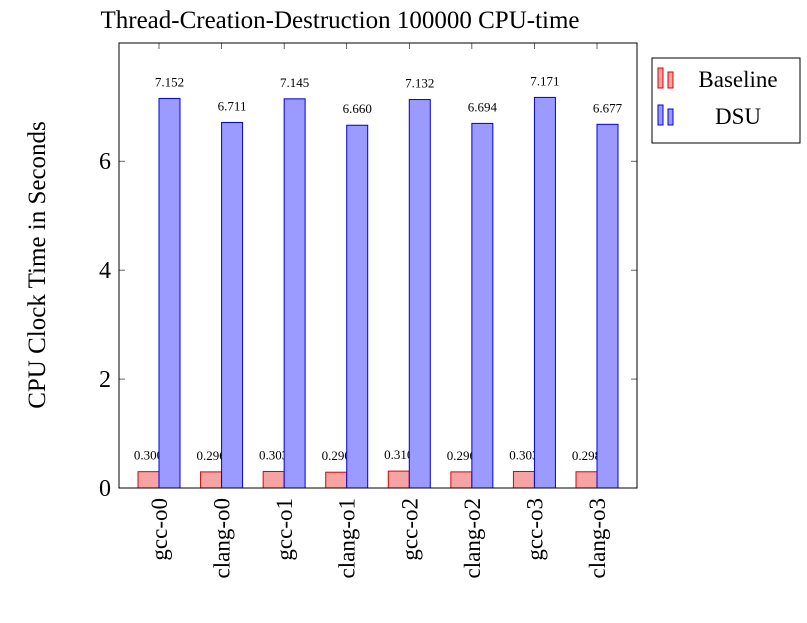 Image resolution: width=807 pixels, height=623 pixels. I want to click on y-tick-label: 4, so click(105, 271).